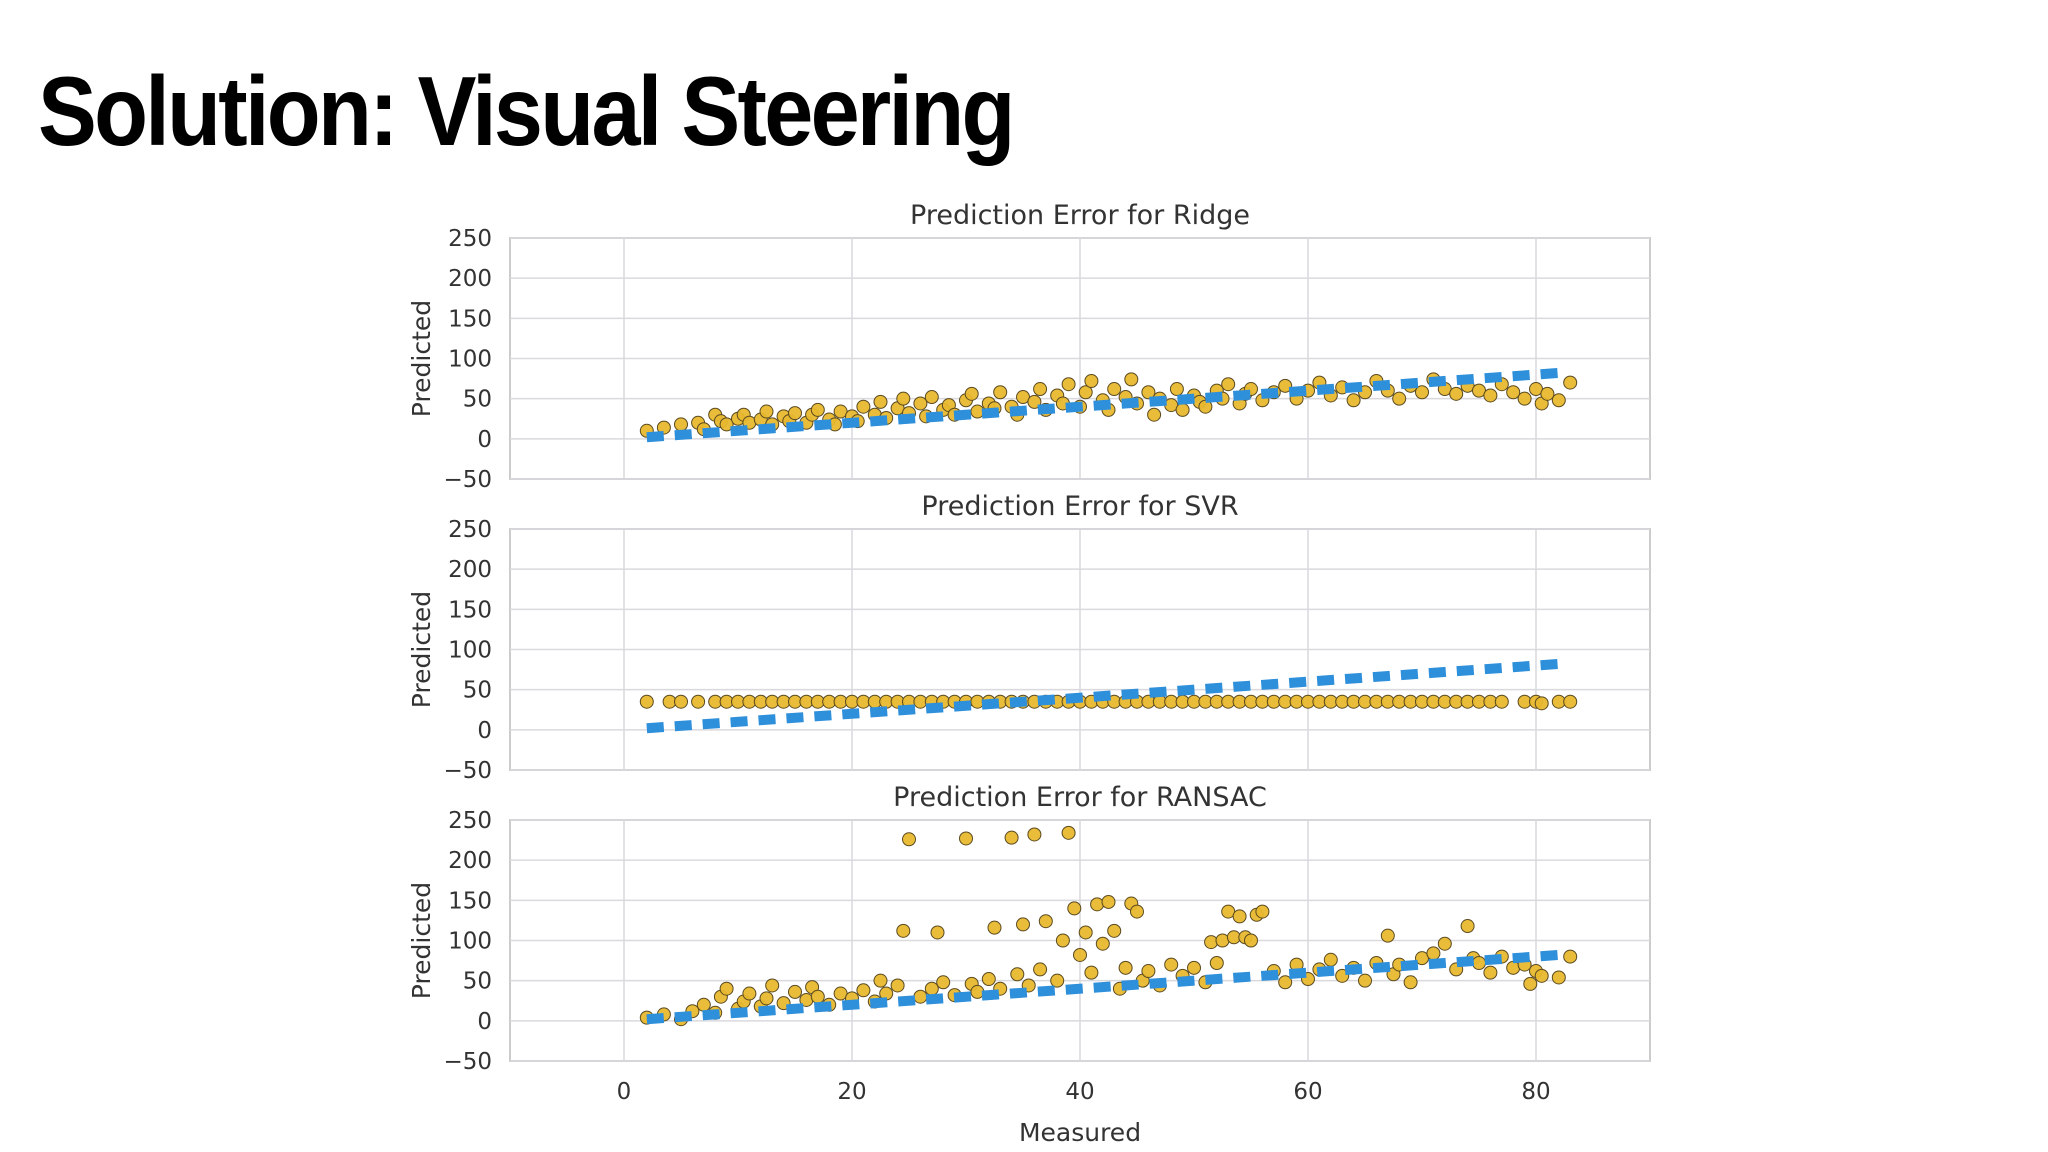  What do you see at coordinates (1080, 215) in the screenshot?
I see `panel-title: Prediction Error for Ridge` at bounding box center [1080, 215].